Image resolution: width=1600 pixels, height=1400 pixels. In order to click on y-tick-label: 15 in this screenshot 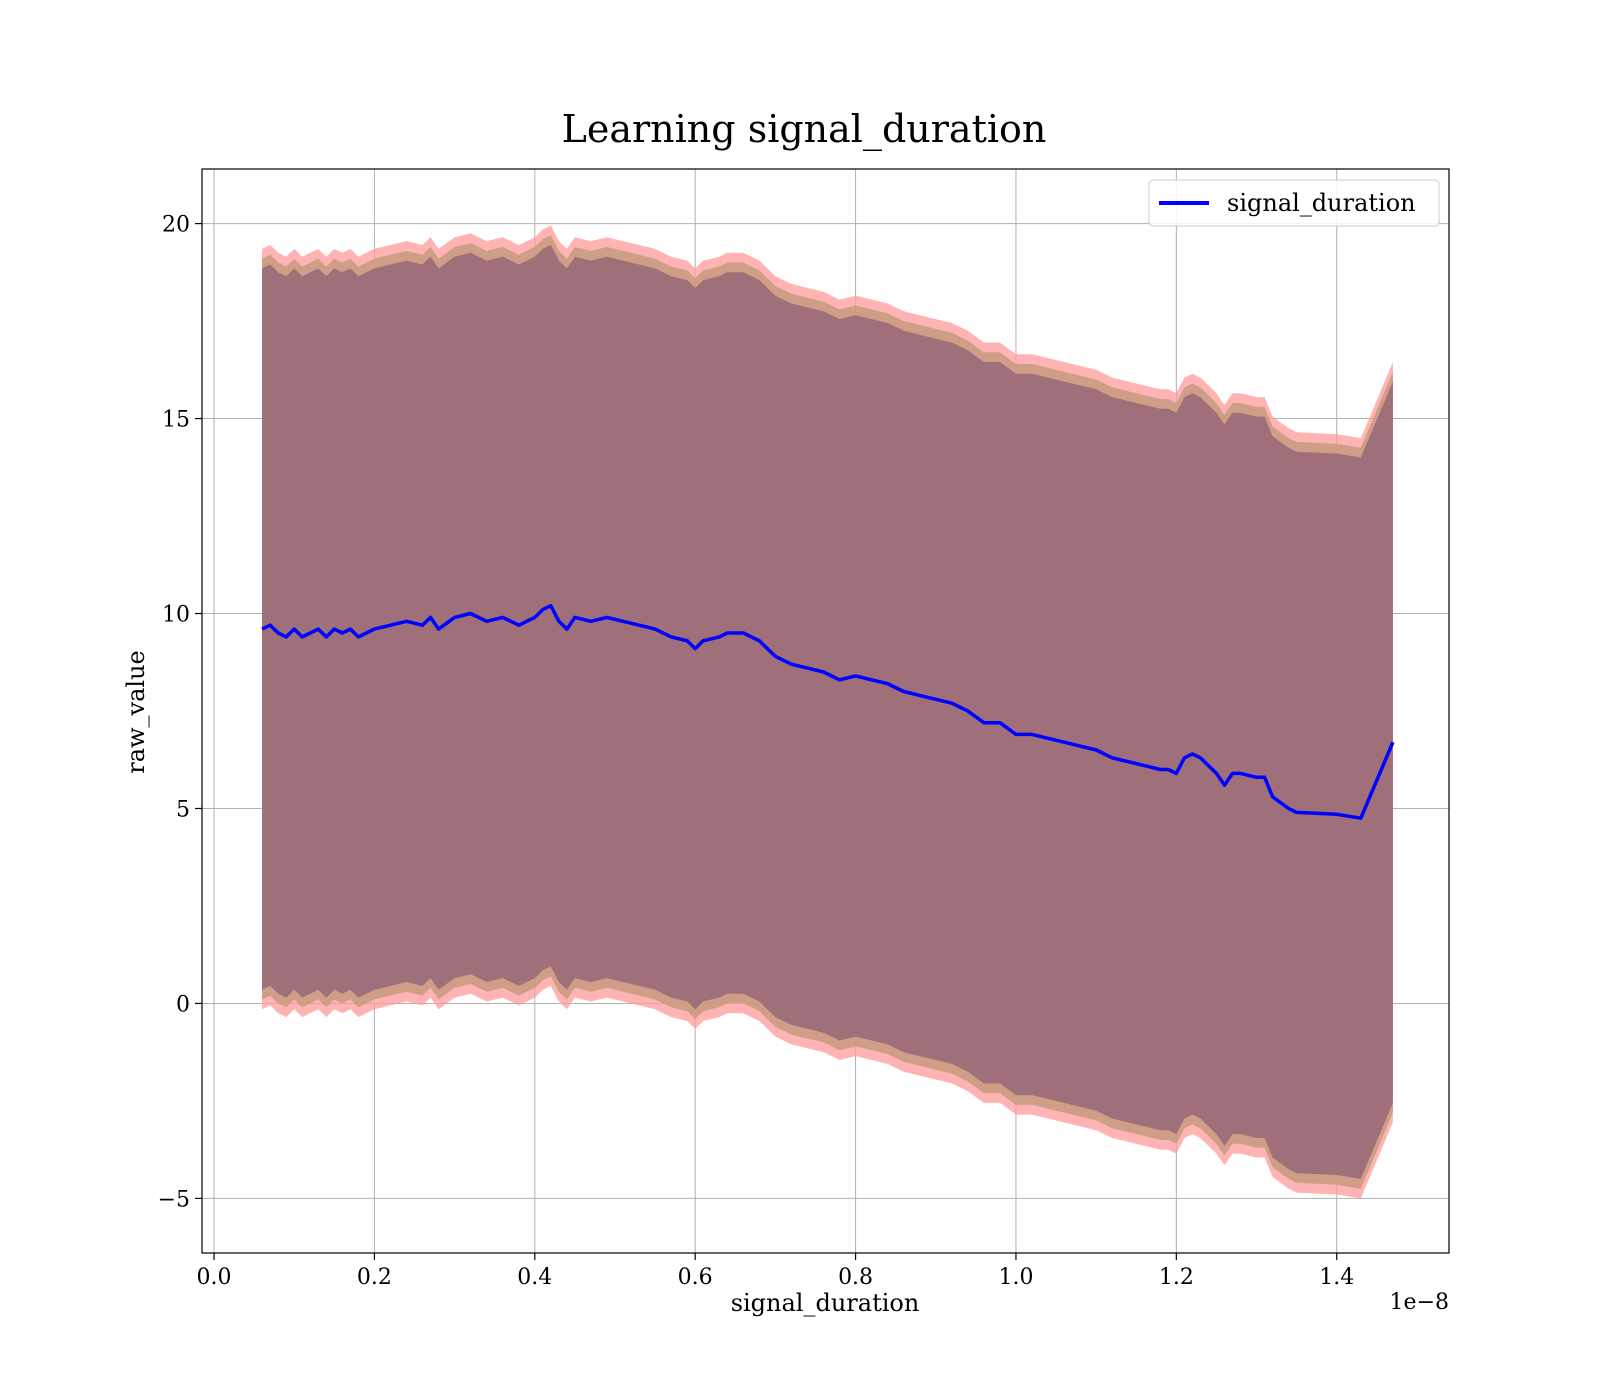, I will do `click(176, 420)`.